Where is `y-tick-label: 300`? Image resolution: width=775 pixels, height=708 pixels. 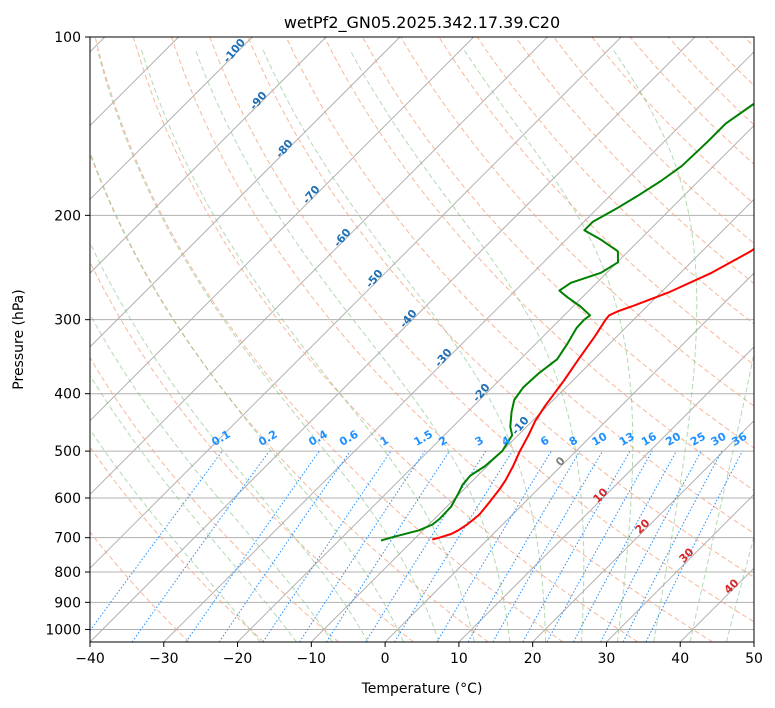
y-tick-label: 300 is located at coordinates (67, 321).